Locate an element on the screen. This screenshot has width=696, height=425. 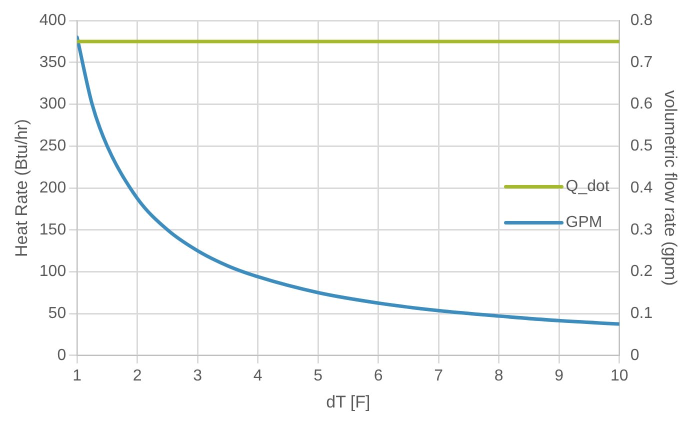
y-tick-label: 350 is located at coordinates (52, 62).